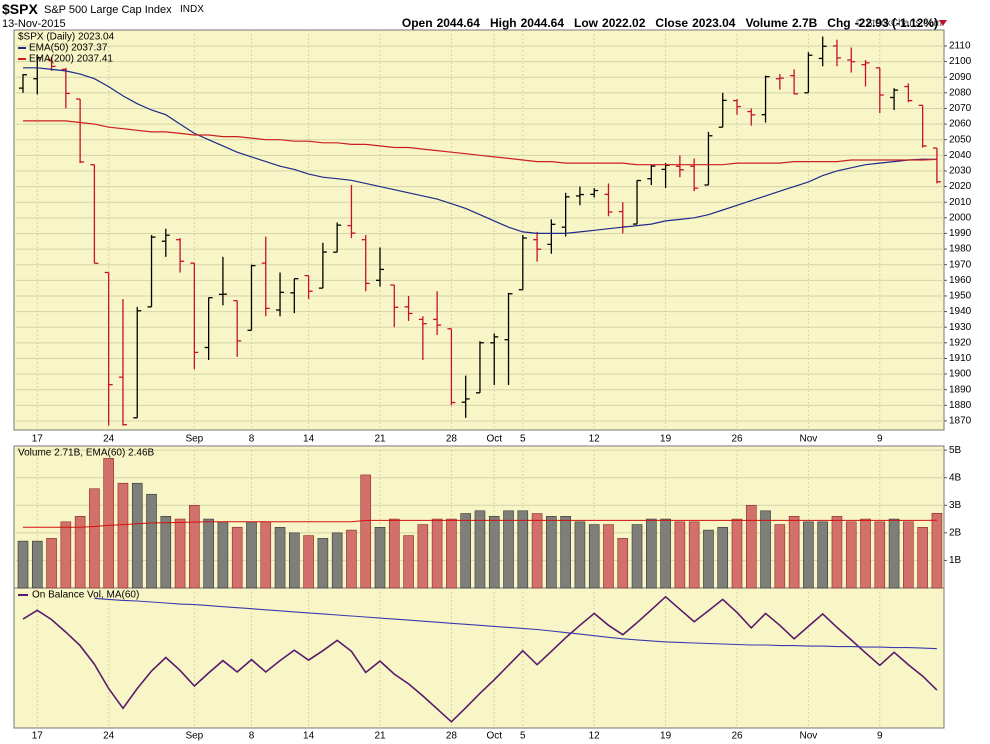 The height and width of the screenshot is (744, 990). Describe the element at coordinates (943, 23) in the screenshot. I see `change-arrow` at that location.